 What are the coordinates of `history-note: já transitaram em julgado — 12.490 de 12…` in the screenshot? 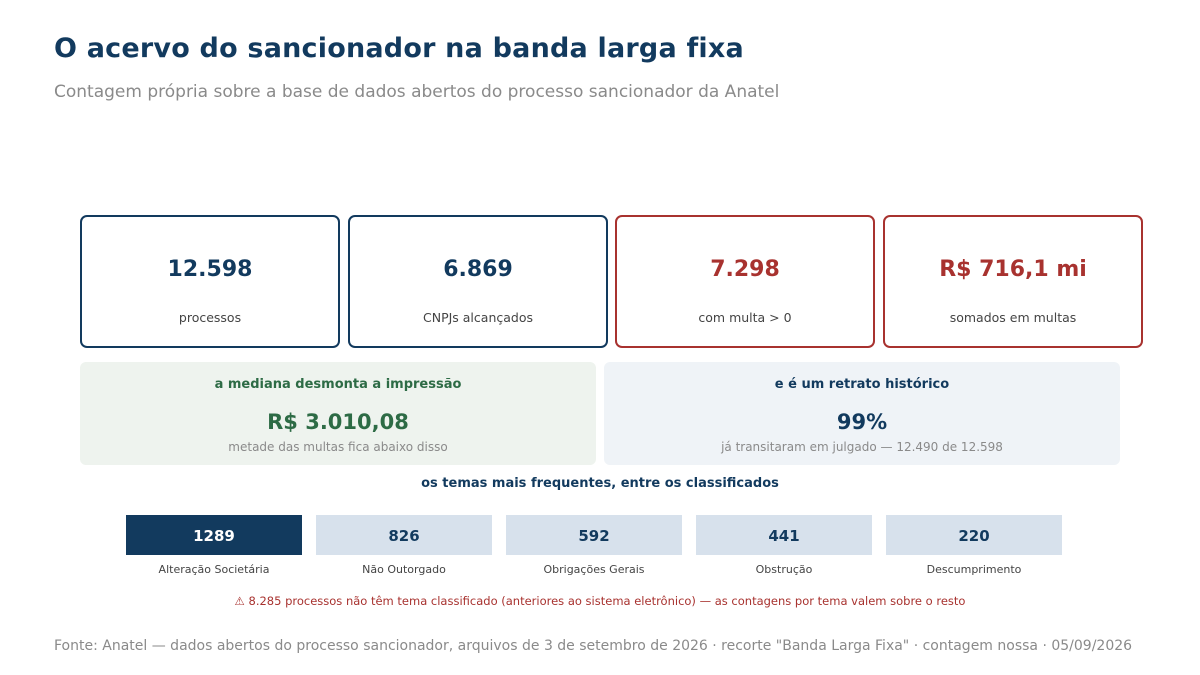 It's located at (862, 447).